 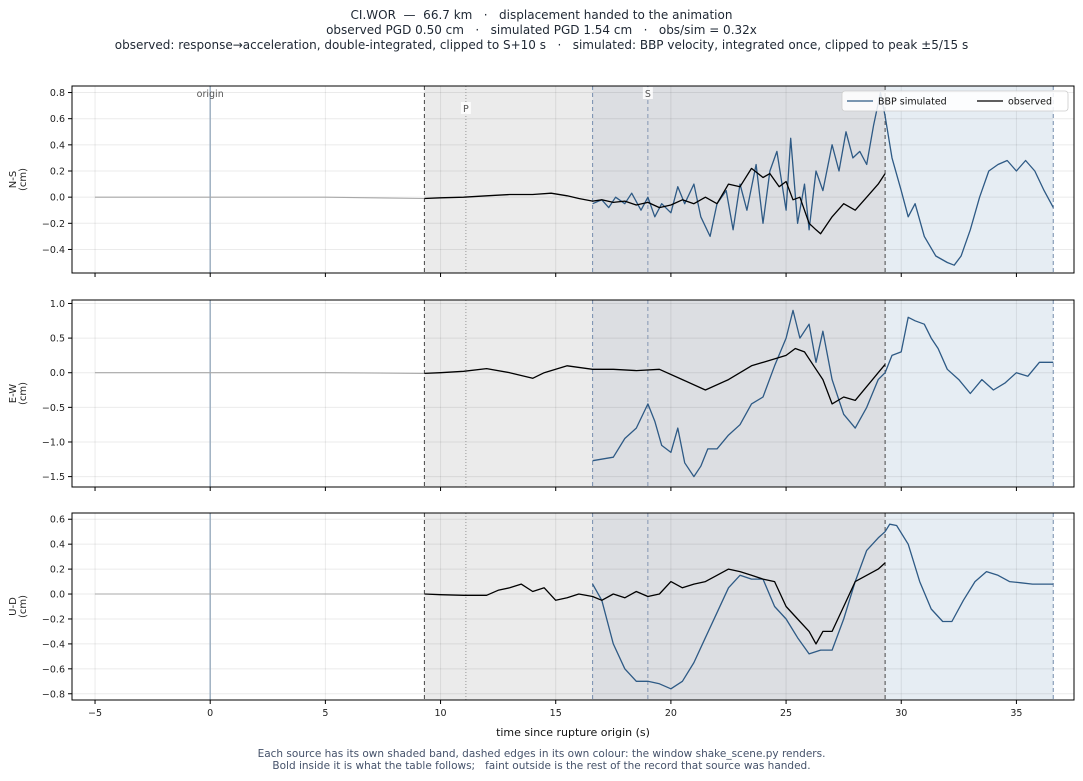 What do you see at coordinates (901, 713) in the screenshot?
I see `x-tick-label: 30` at bounding box center [901, 713].